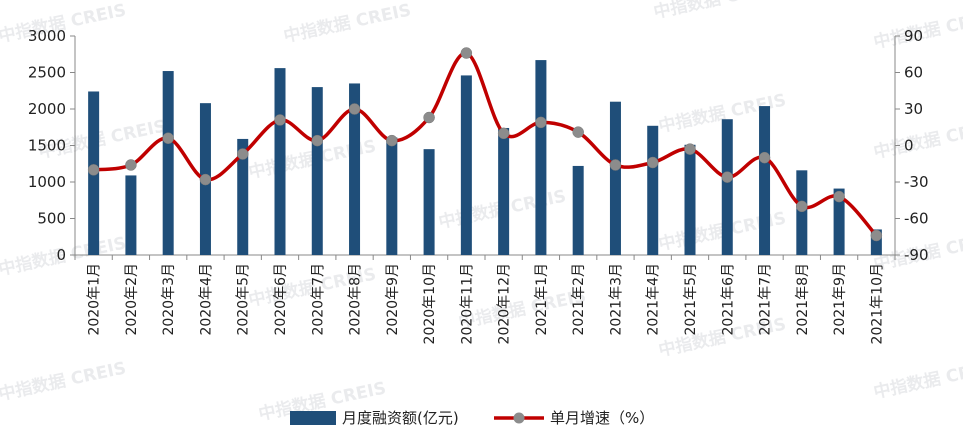 This screenshot has width=963, height=439. What do you see at coordinates (840, 299) in the screenshot?
I see `x-tick-label: 2021年9月` at bounding box center [840, 299].